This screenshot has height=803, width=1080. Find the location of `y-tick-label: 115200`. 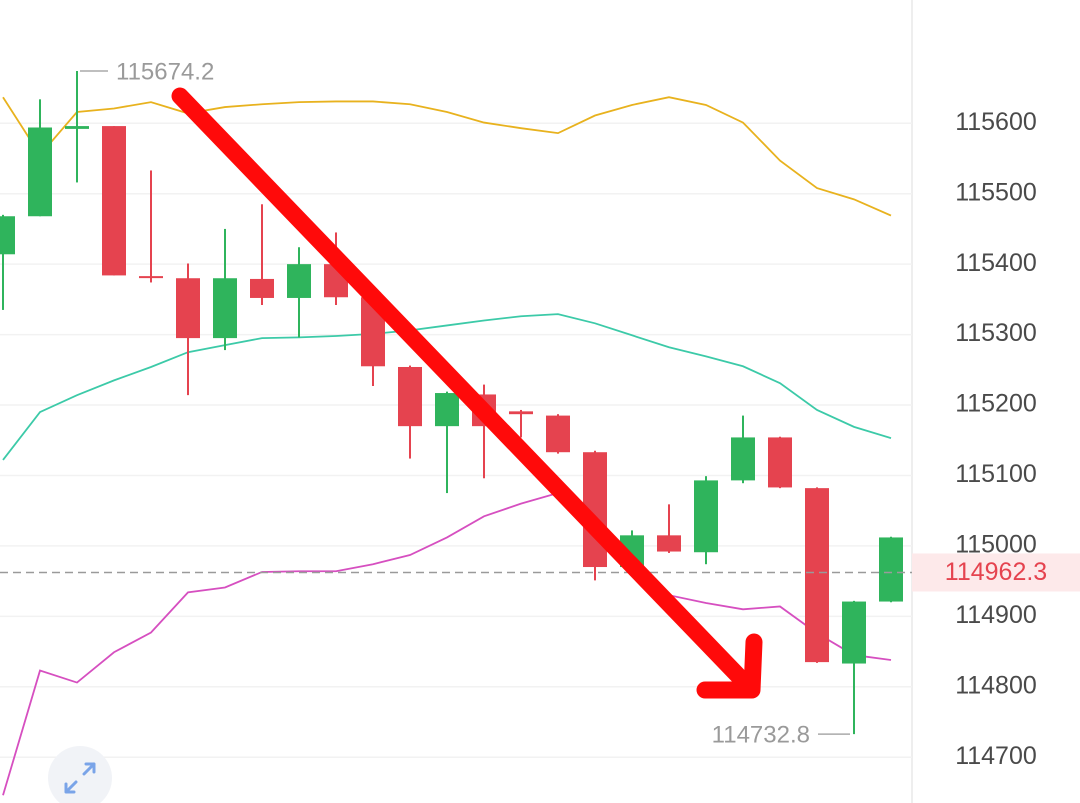

y-tick-label: 115200 is located at coordinates (996, 404).